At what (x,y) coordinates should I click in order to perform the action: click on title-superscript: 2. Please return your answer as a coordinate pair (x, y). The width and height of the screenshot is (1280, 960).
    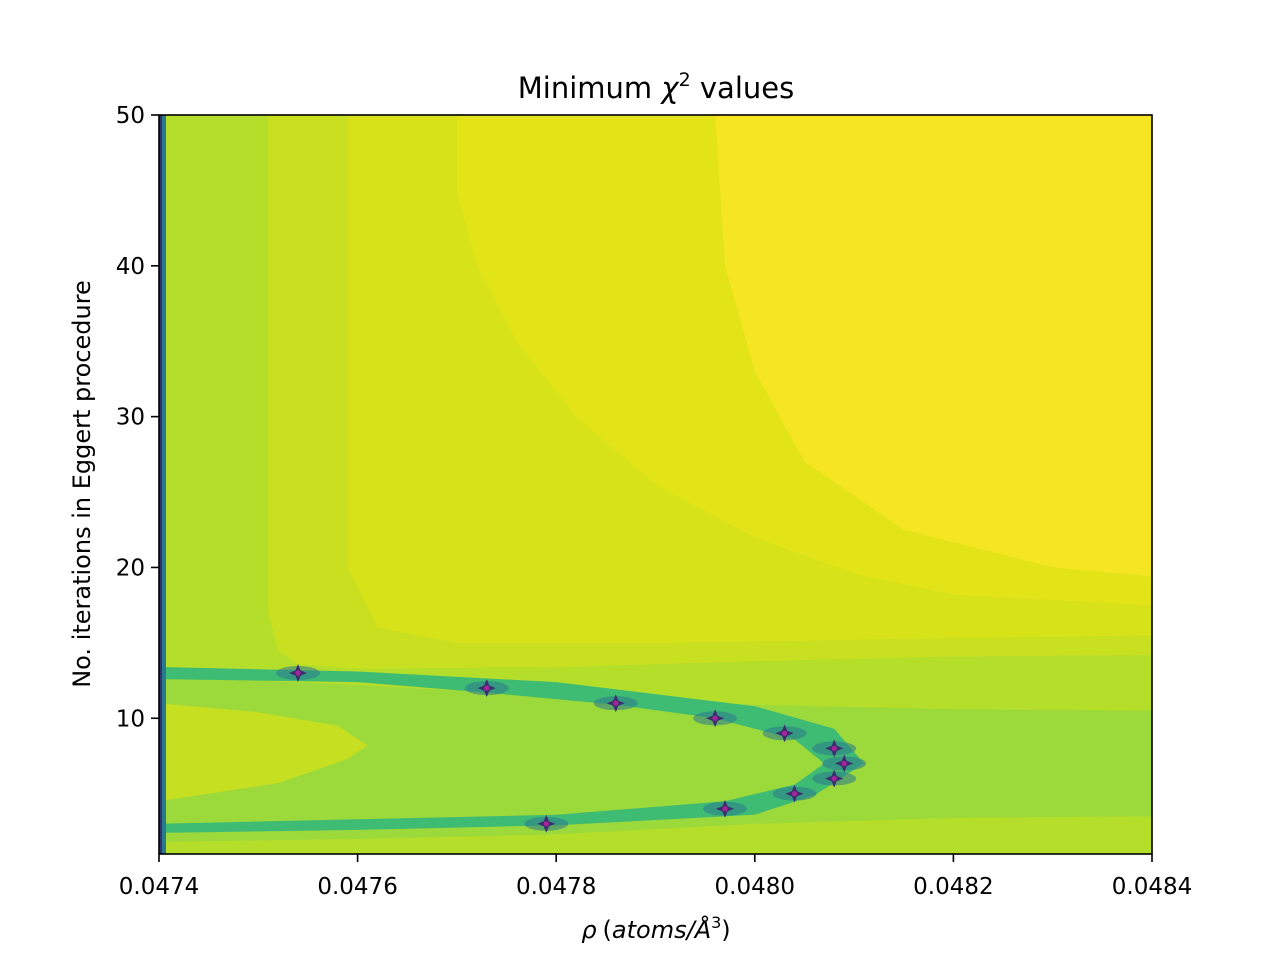
    Looking at the image, I should click on (685, 80).